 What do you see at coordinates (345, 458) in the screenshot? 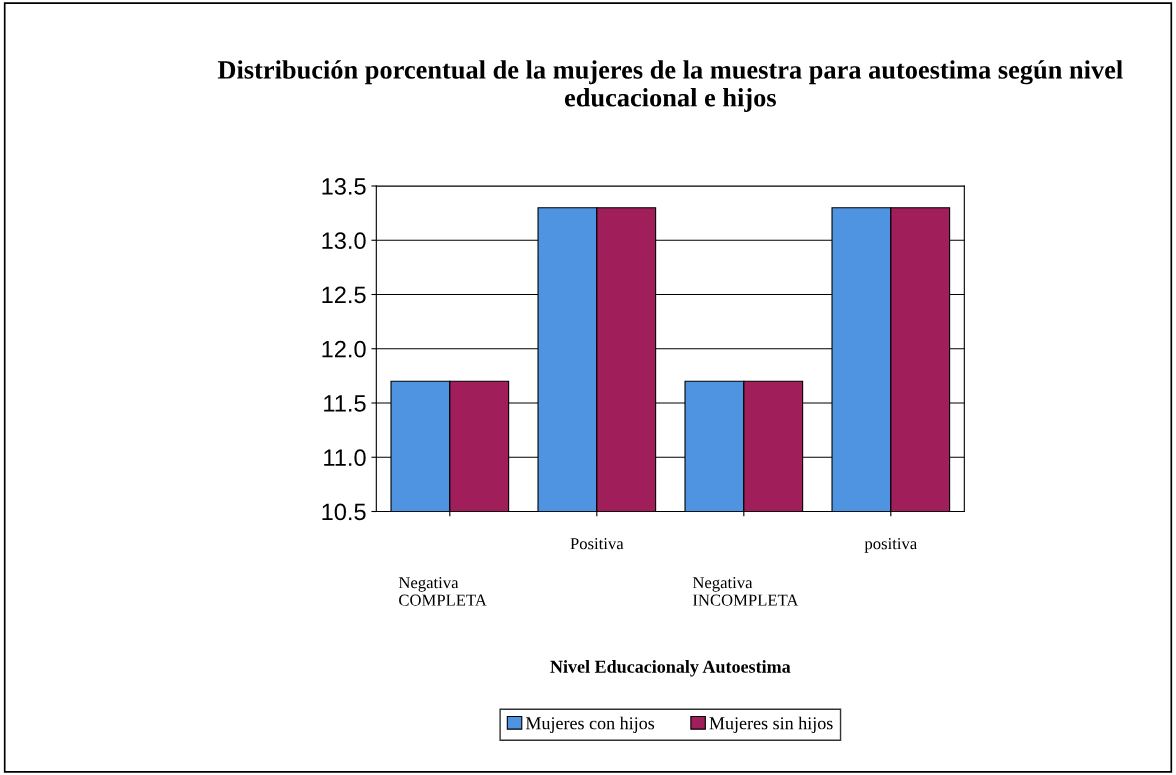
I see `y-tick-label: 11.0` at bounding box center [345, 458].